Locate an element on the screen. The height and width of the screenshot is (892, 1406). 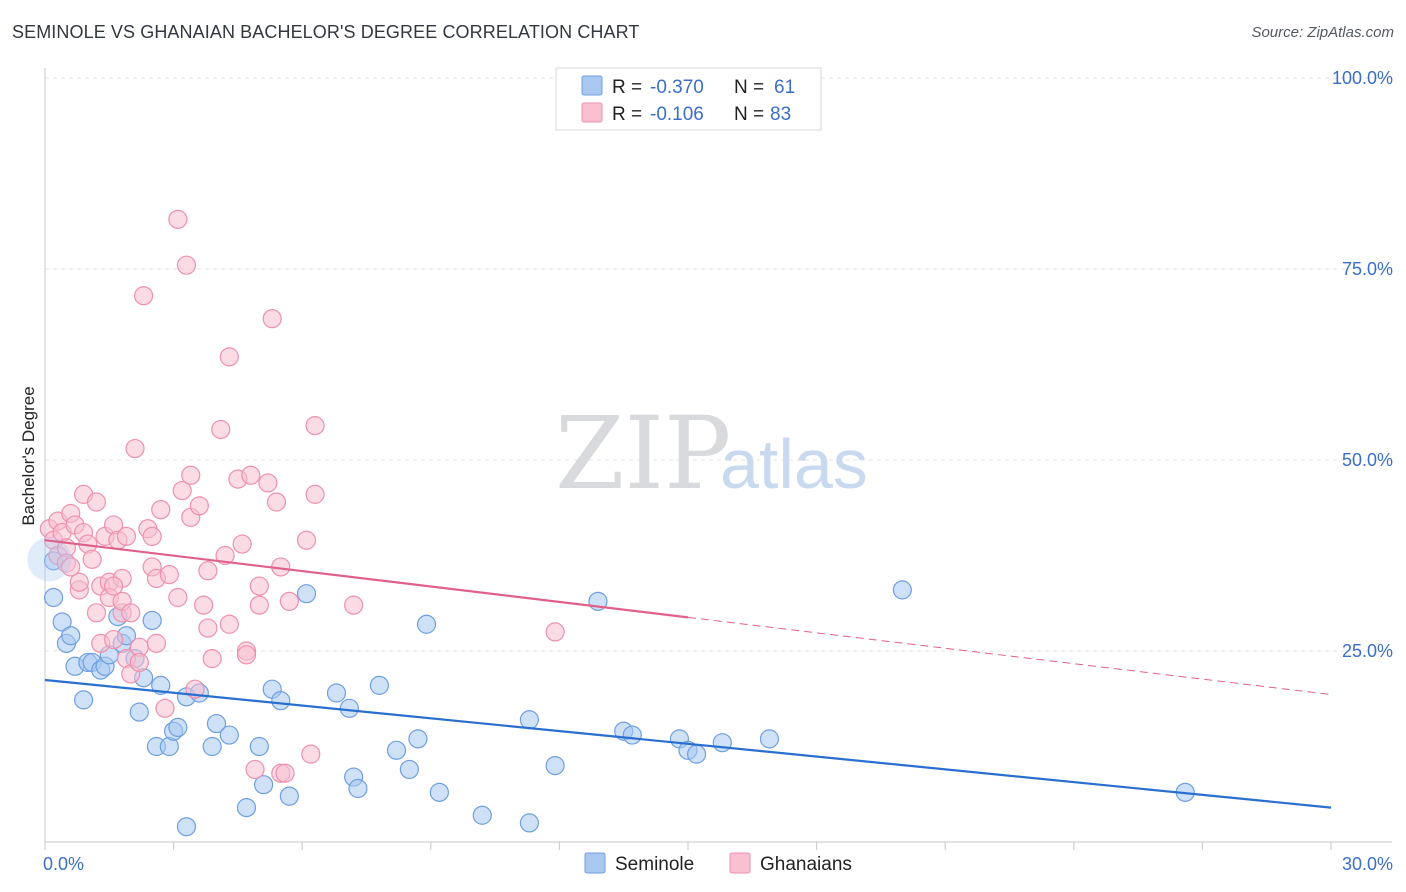
legend-seminole-r-label: R = is located at coordinates (627, 87).